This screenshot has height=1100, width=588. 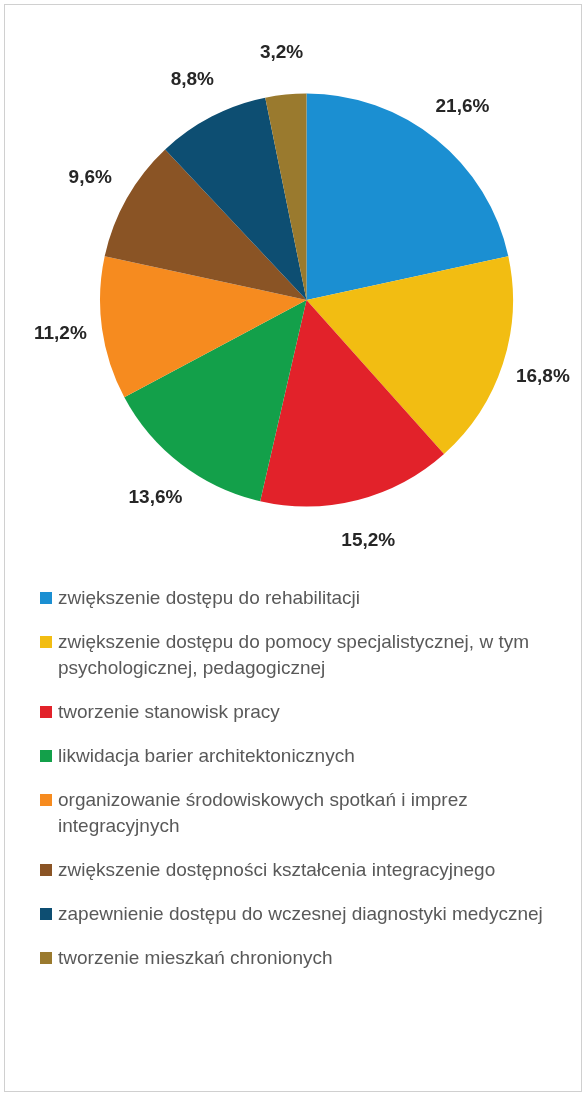 What do you see at coordinates (60, 333) in the screenshot?
I see `data-label: 11,2%` at bounding box center [60, 333].